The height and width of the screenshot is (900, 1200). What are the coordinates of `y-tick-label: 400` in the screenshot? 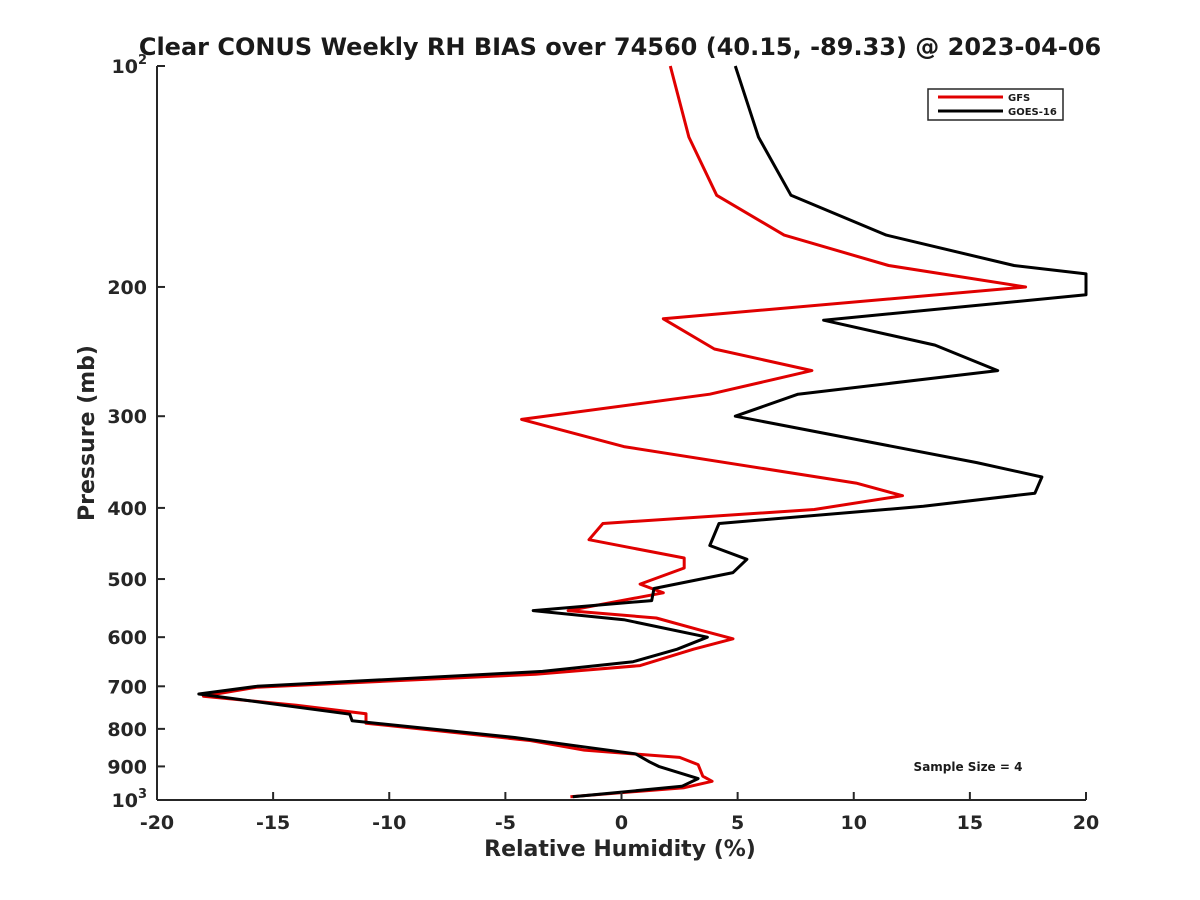 It's located at (127, 509).